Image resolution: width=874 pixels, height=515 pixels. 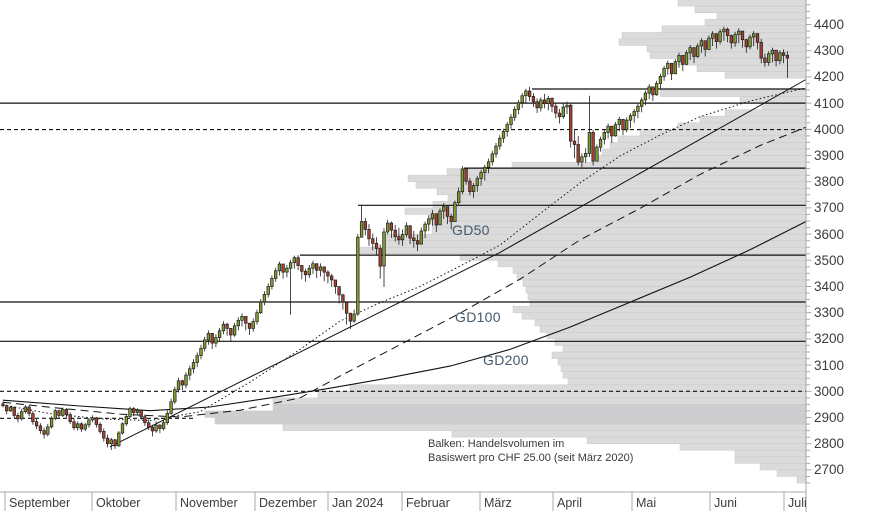 I want to click on x-axis-label: Dezember, so click(x=288, y=503).